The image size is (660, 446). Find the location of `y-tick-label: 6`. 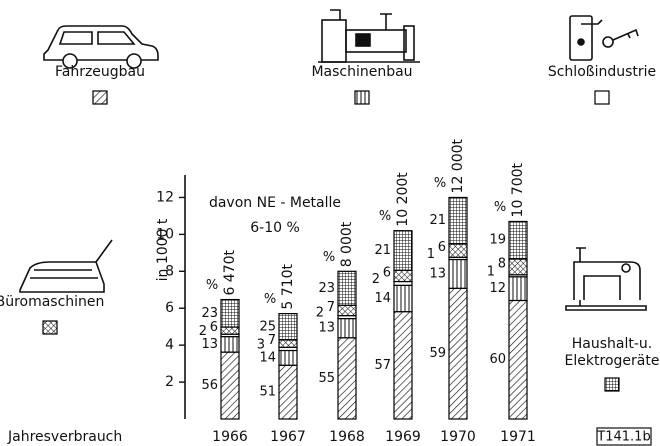

y-tick-label: 6 is located at coordinates (169, 308).